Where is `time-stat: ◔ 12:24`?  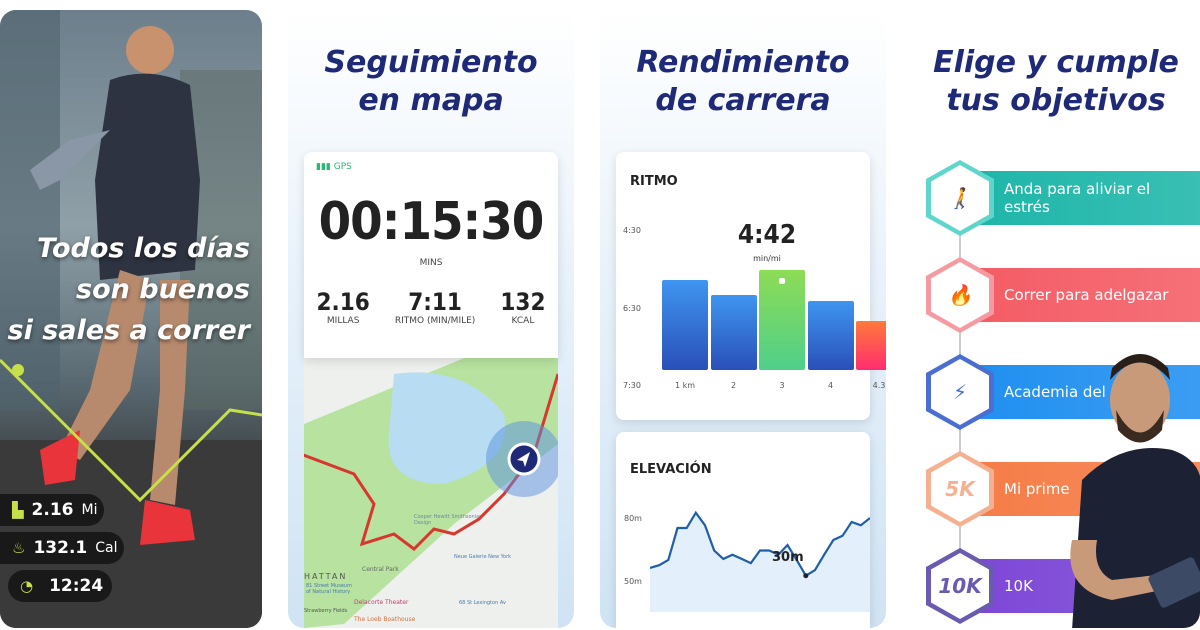 time-stat: ◔ 12:24 is located at coordinates (60, 586).